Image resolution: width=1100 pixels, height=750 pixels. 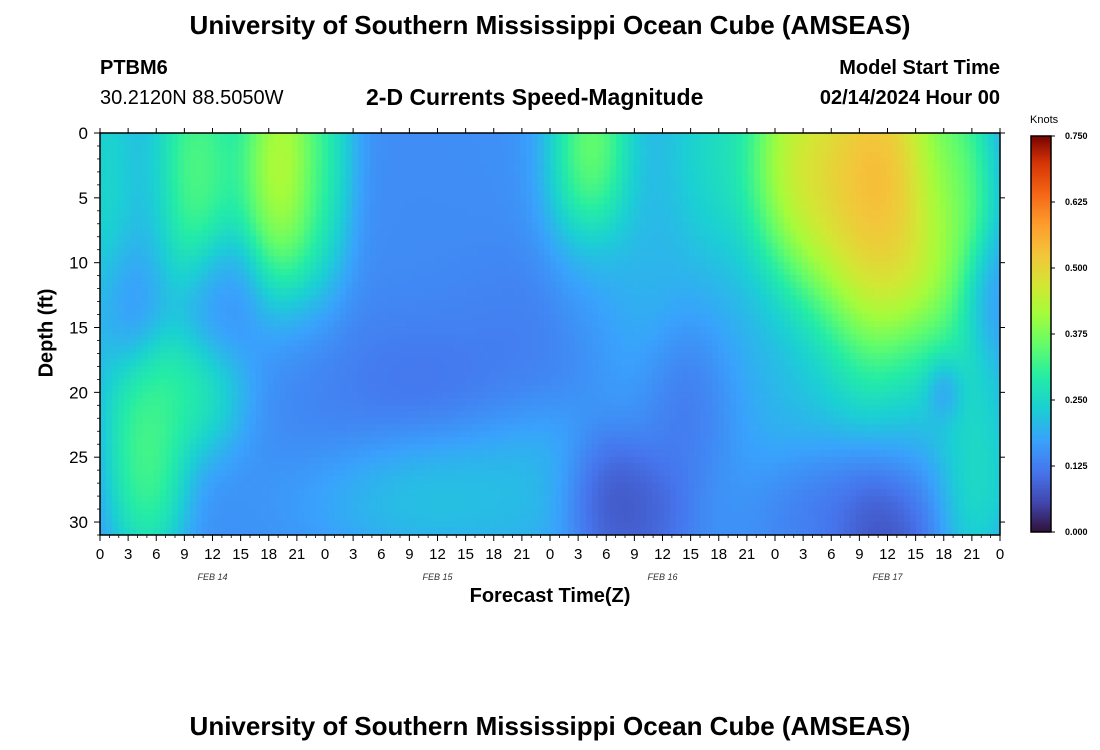 I want to click on date-label: FEB 15, so click(x=437, y=577).